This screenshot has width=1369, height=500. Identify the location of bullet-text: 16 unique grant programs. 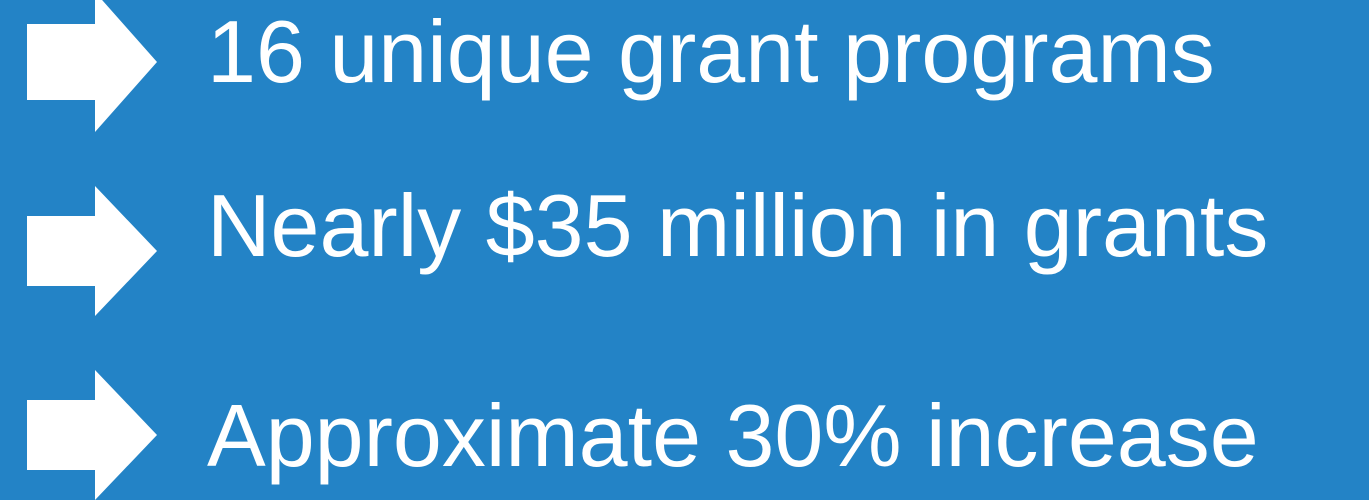
(711, 51).